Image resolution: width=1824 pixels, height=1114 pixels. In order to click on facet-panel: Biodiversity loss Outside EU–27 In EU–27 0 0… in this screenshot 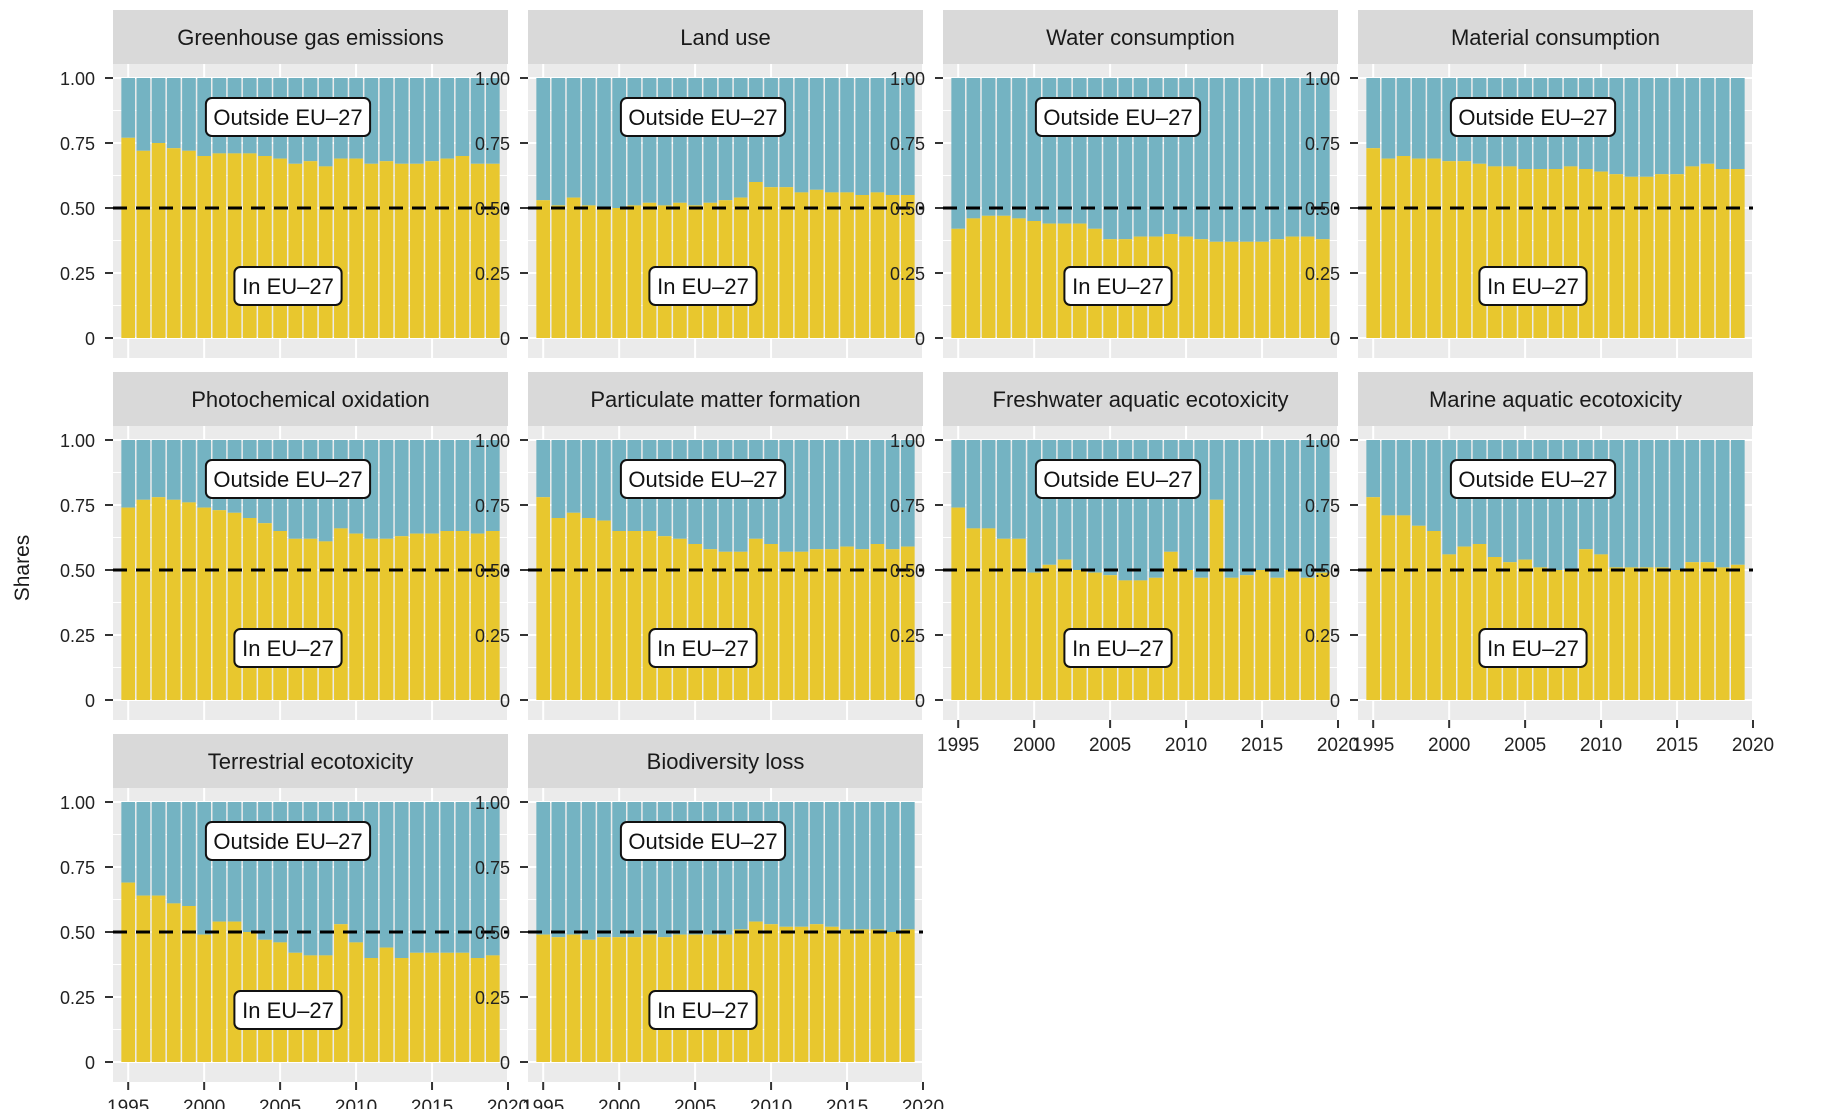, I will do `click(709, 924)`.